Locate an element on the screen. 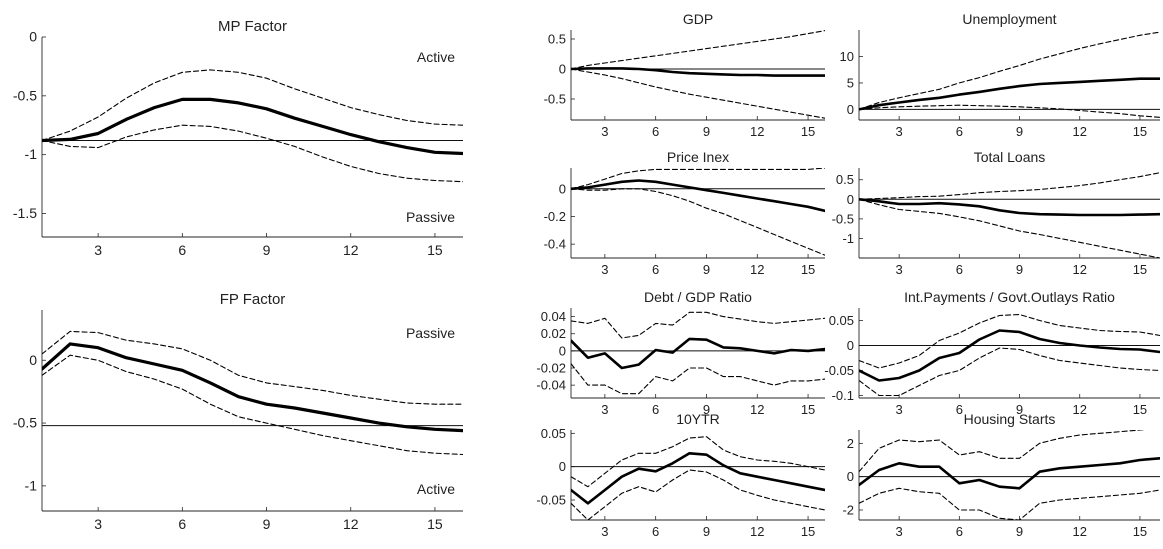  panel-9: 10YTR 3 6 9 12 15 0.05 0 -0.05 is located at coordinates (680, 475).